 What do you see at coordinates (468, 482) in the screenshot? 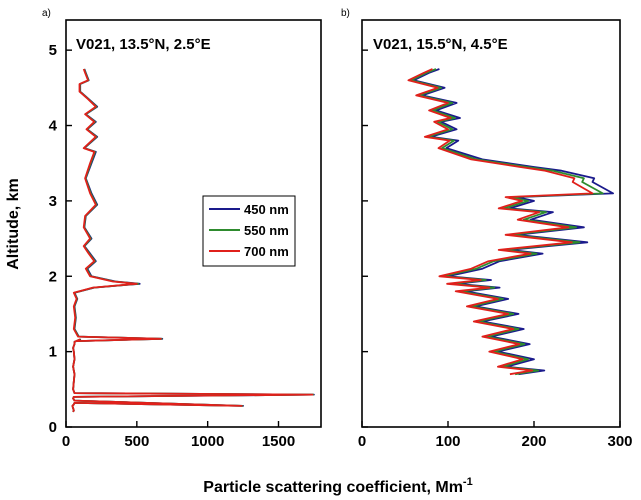
I see `x-axis-label-sup: -1` at bounding box center [468, 482].